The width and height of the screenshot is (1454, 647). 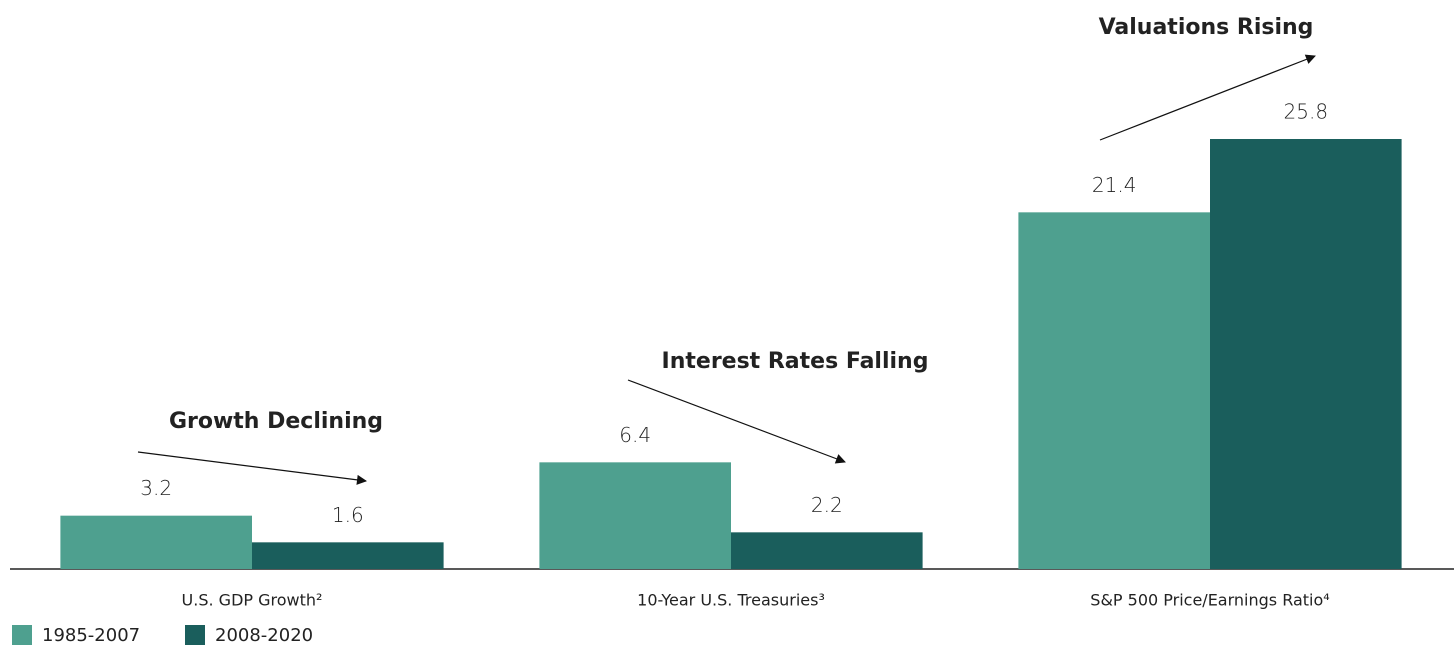 I want to click on x-tick-label: 10-Year U.S. Treasuries³, so click(x=731, y=600).